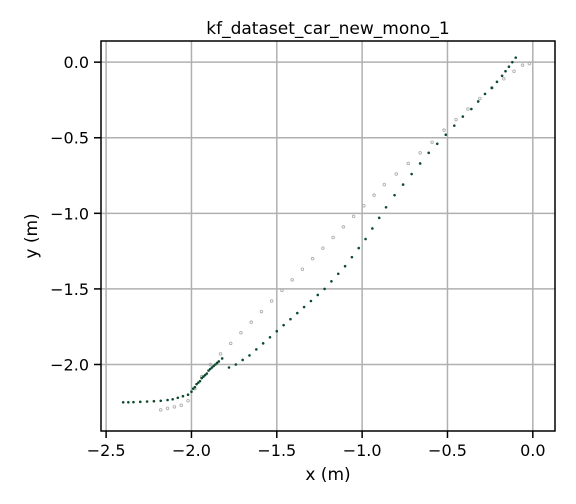 The height and width of the screenshot is (504, 576). I want to click on y-axis-title: y (m), so click(32, 235).